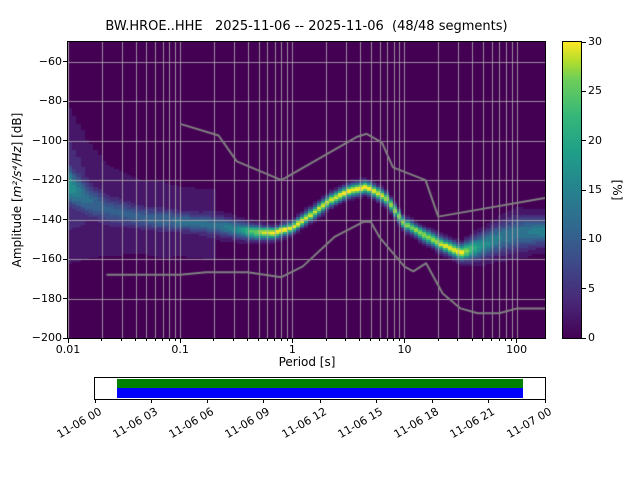  What do you see at coordinates (517, 349) in the screenshot?
I see `x-tick-label: 100` at bounding box center [517, 349].